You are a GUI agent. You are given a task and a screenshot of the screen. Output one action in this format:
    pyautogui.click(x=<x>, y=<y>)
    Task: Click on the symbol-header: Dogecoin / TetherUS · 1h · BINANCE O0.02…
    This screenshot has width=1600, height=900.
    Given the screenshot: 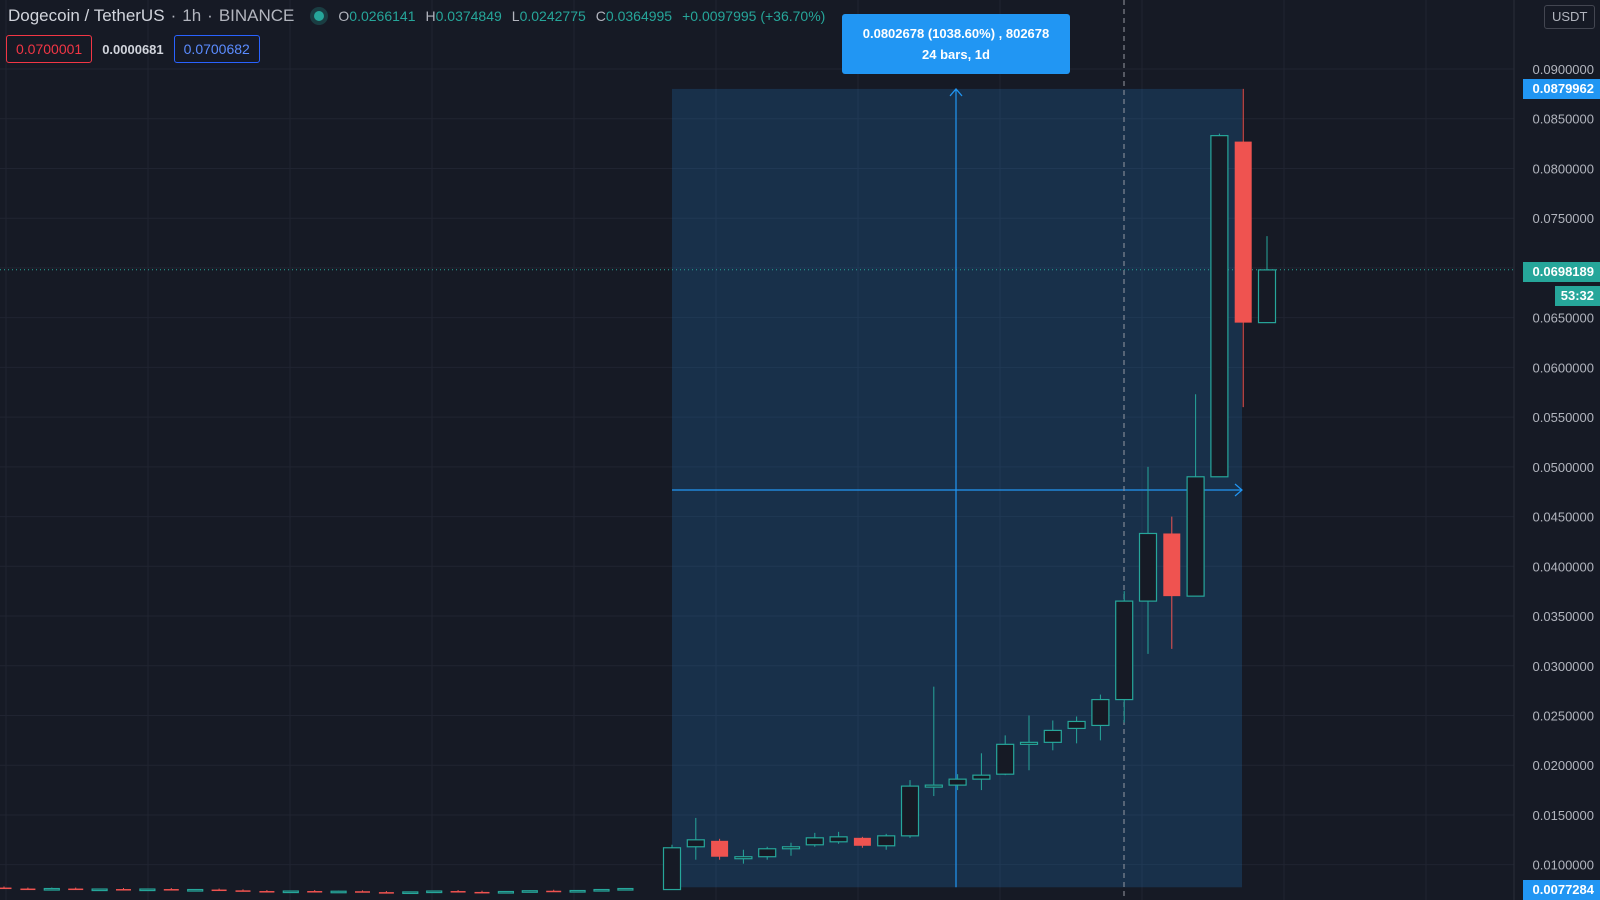 What is the action you would take?
    pyautogui.click(x=417, y=15)
    